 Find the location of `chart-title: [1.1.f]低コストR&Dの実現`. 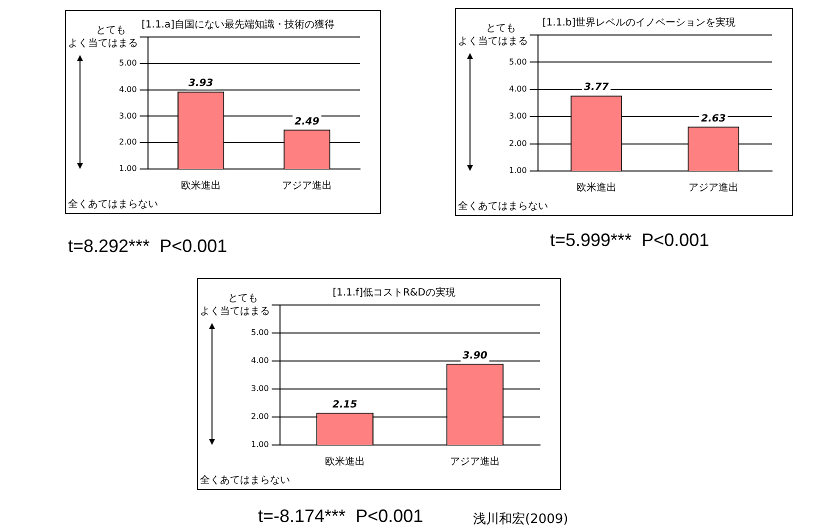

chart-title: [1.1.f]低コストR&Dの実現 is located at coordinates (394, 292).